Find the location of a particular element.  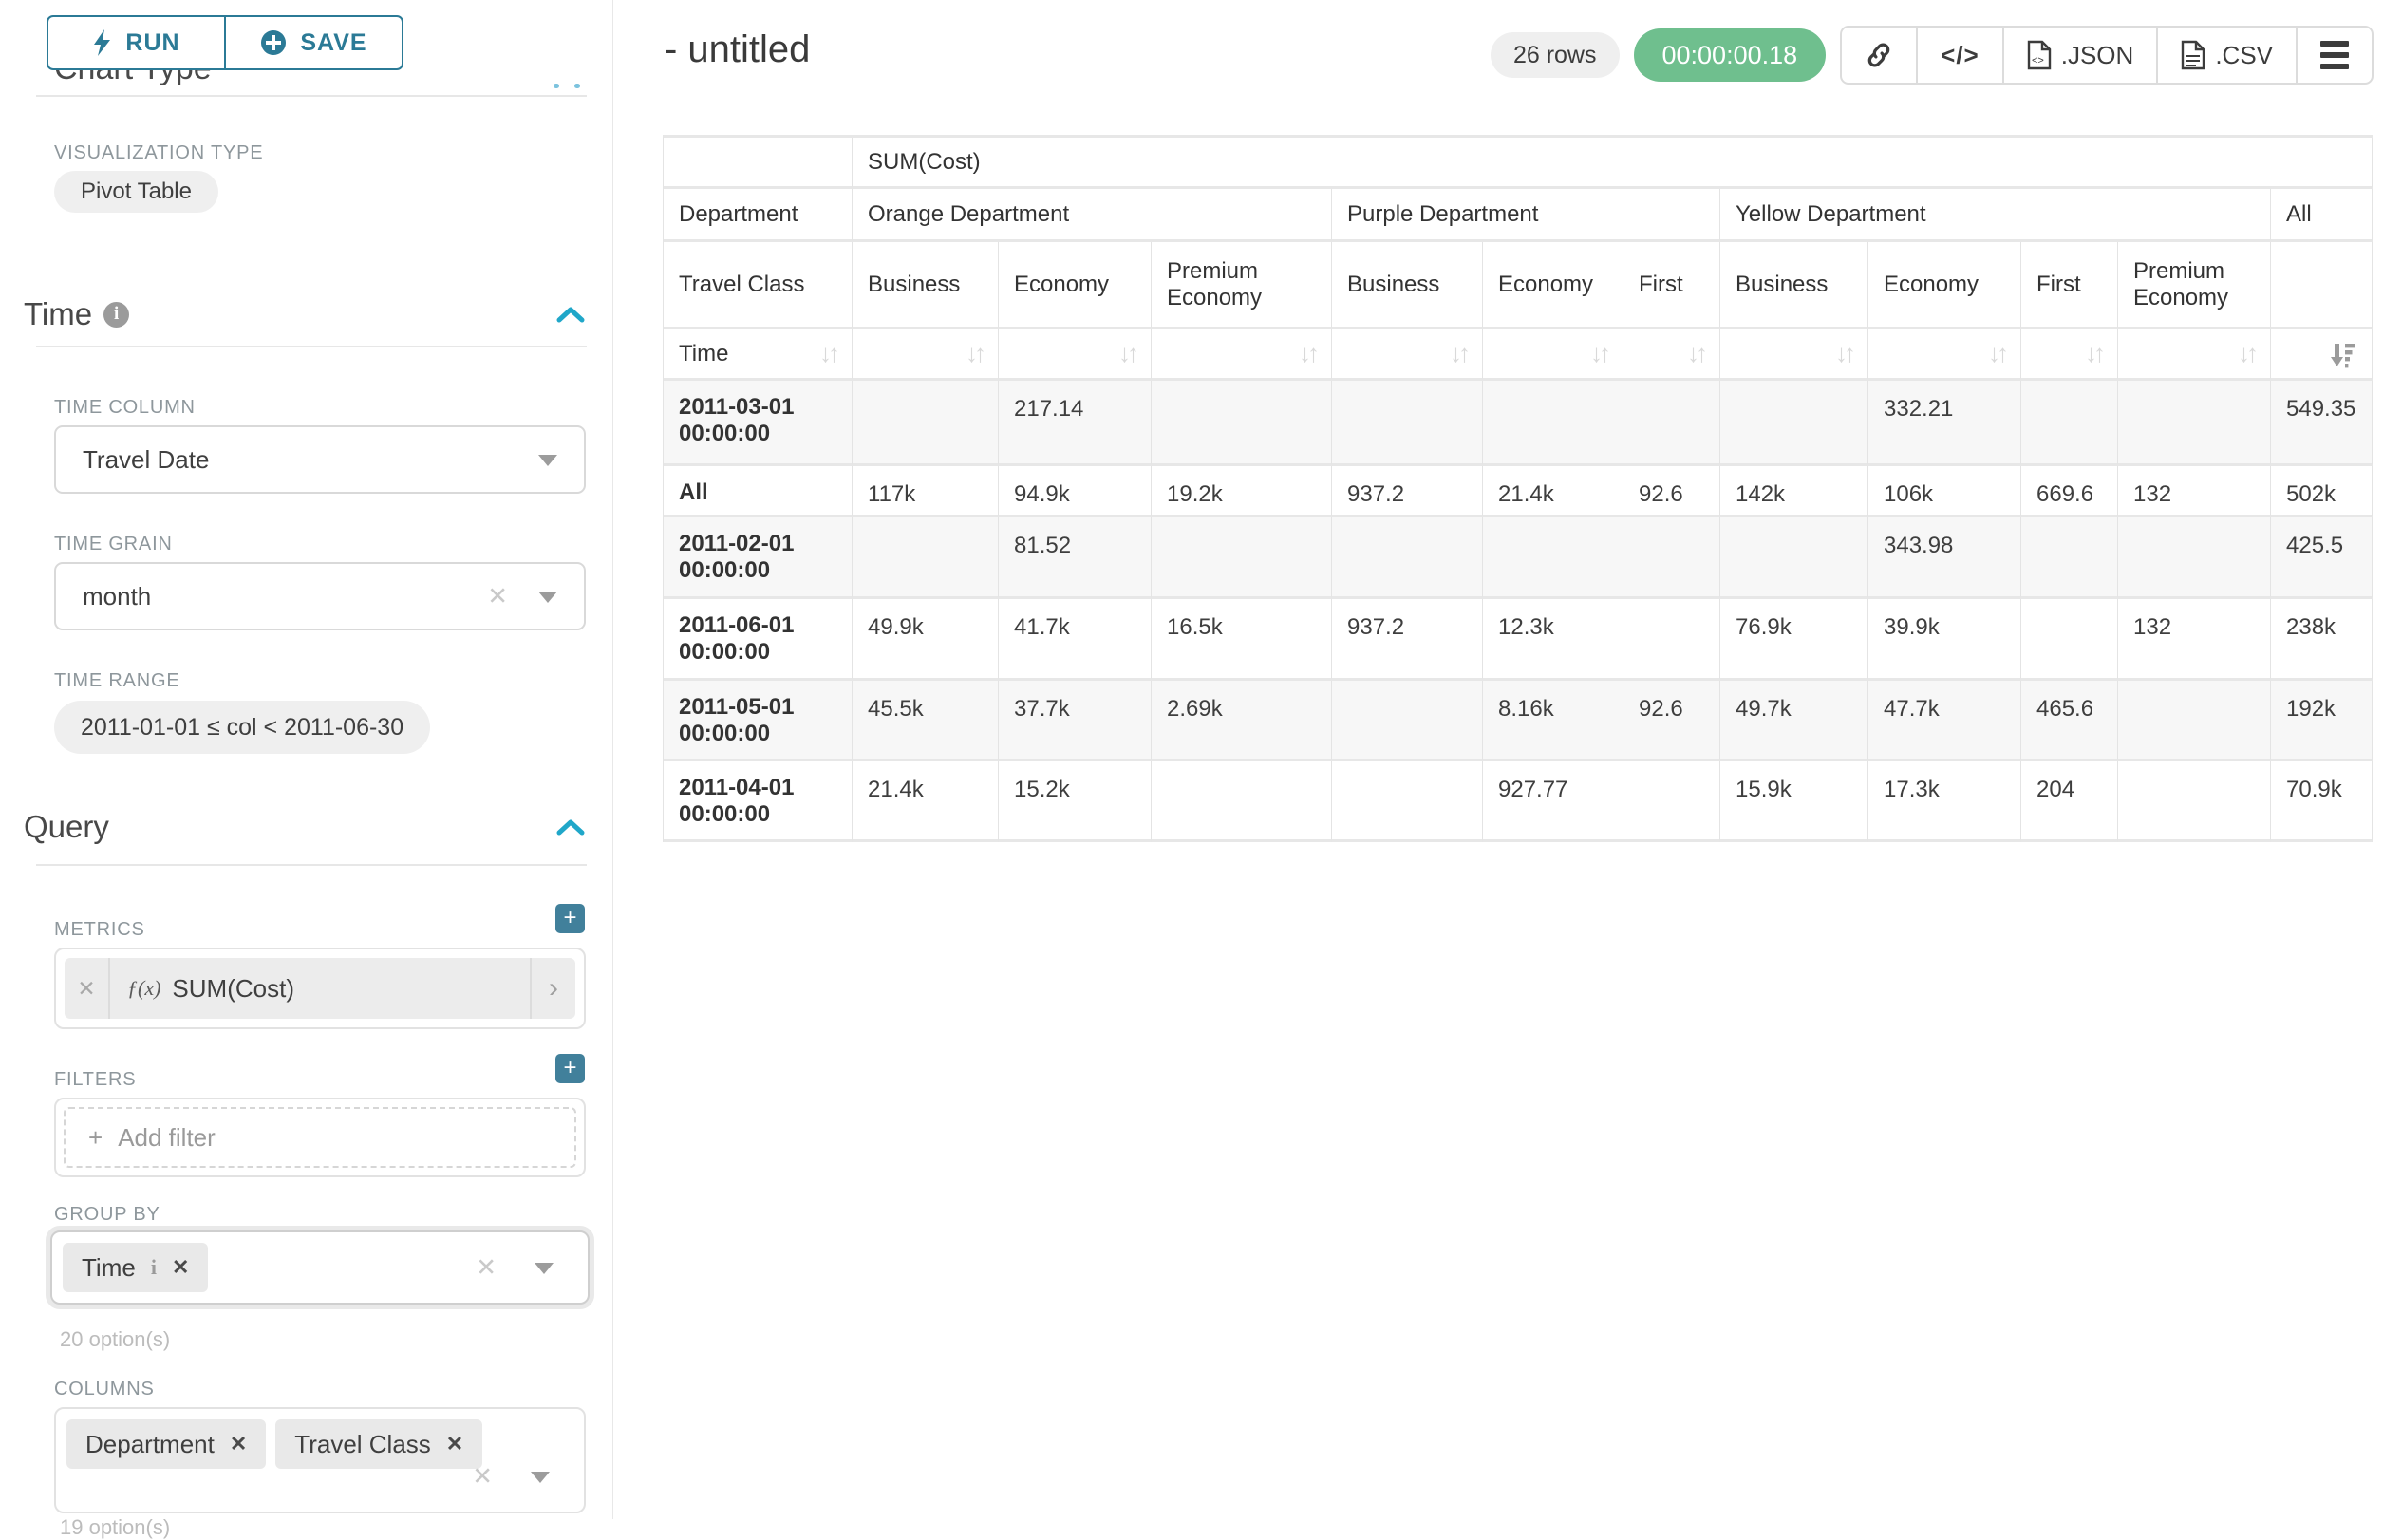

time-column-select: Travel Date is located at coordinates (320, 460).